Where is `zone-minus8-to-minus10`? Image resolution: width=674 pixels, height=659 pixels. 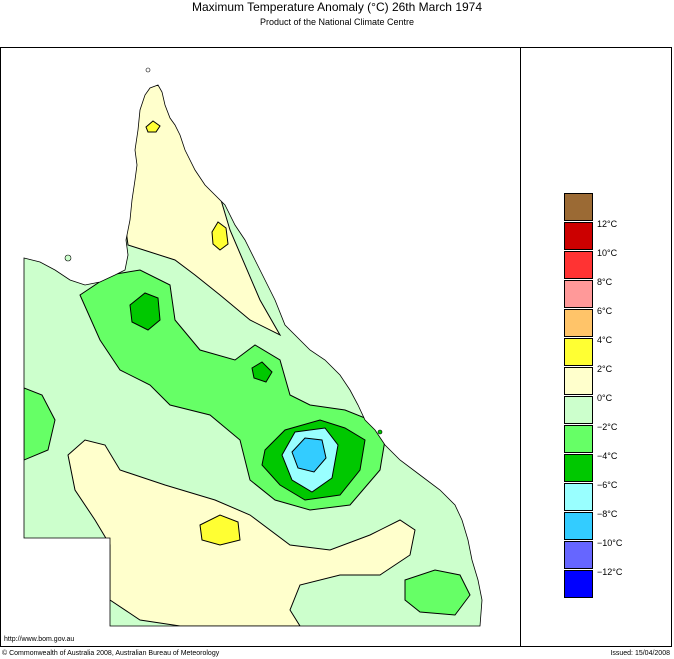 zone-minus8-to-minus10 is located at coordinates (309, 455).